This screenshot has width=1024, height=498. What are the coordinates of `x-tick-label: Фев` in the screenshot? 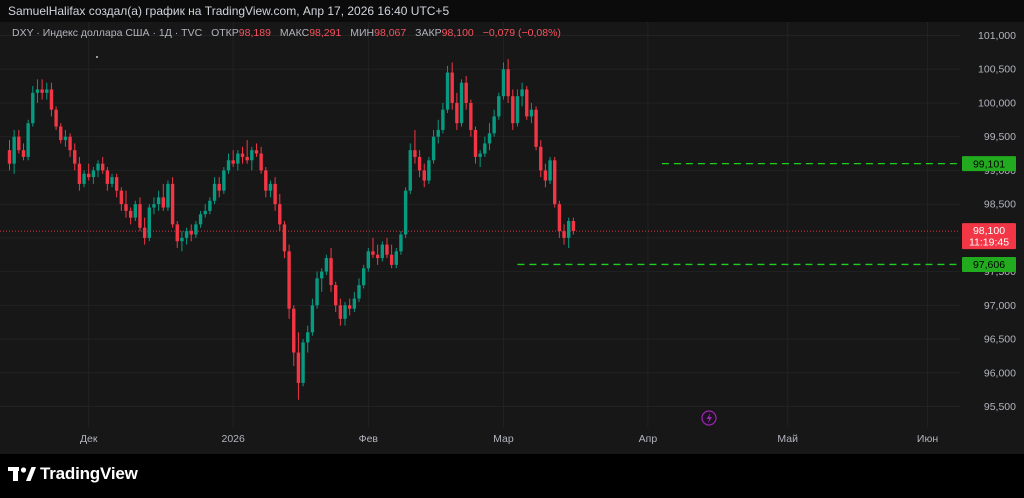 It's located at (369, 439).